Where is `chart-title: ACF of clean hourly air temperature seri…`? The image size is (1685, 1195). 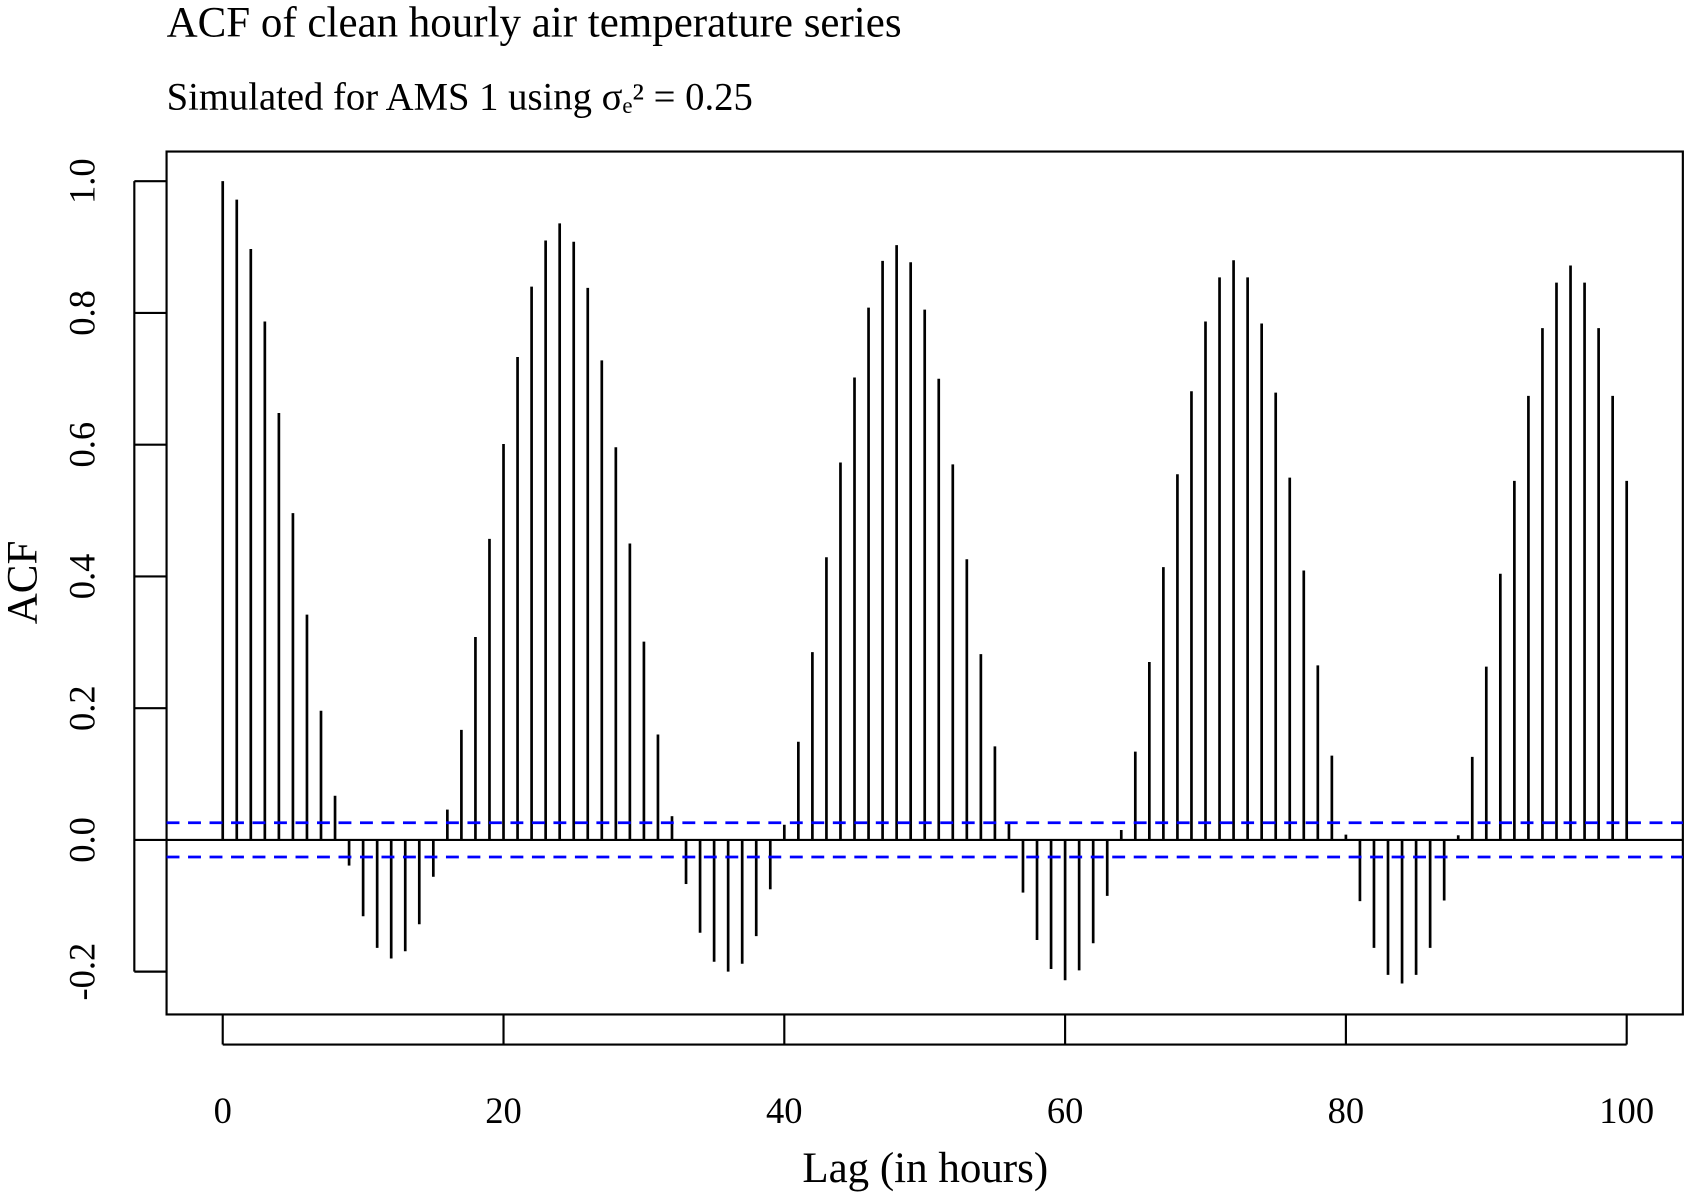 chart-title: ACF of clean hourly air temperature seri… is located at coordinates (534, 23).